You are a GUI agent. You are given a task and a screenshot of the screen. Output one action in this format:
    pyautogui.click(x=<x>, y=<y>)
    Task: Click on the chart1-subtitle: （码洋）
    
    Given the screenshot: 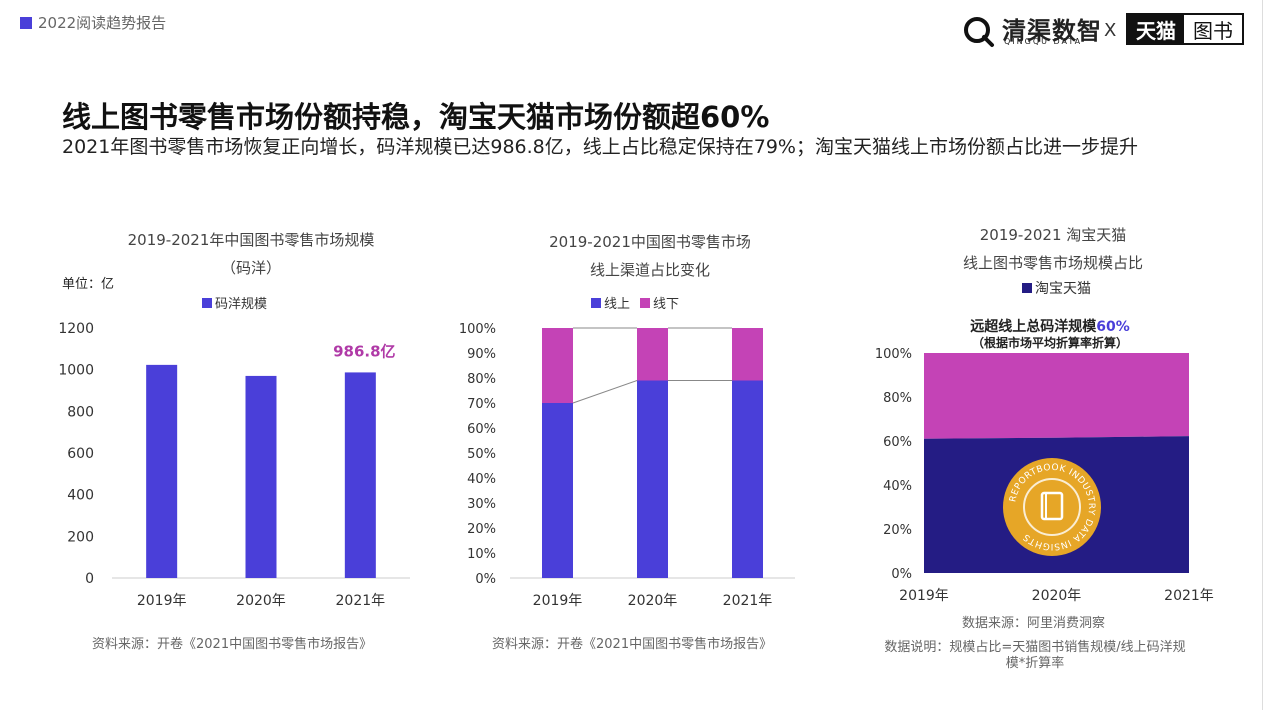 What is the action you would take?
    pyautogui.click(x=250, y=268)
    